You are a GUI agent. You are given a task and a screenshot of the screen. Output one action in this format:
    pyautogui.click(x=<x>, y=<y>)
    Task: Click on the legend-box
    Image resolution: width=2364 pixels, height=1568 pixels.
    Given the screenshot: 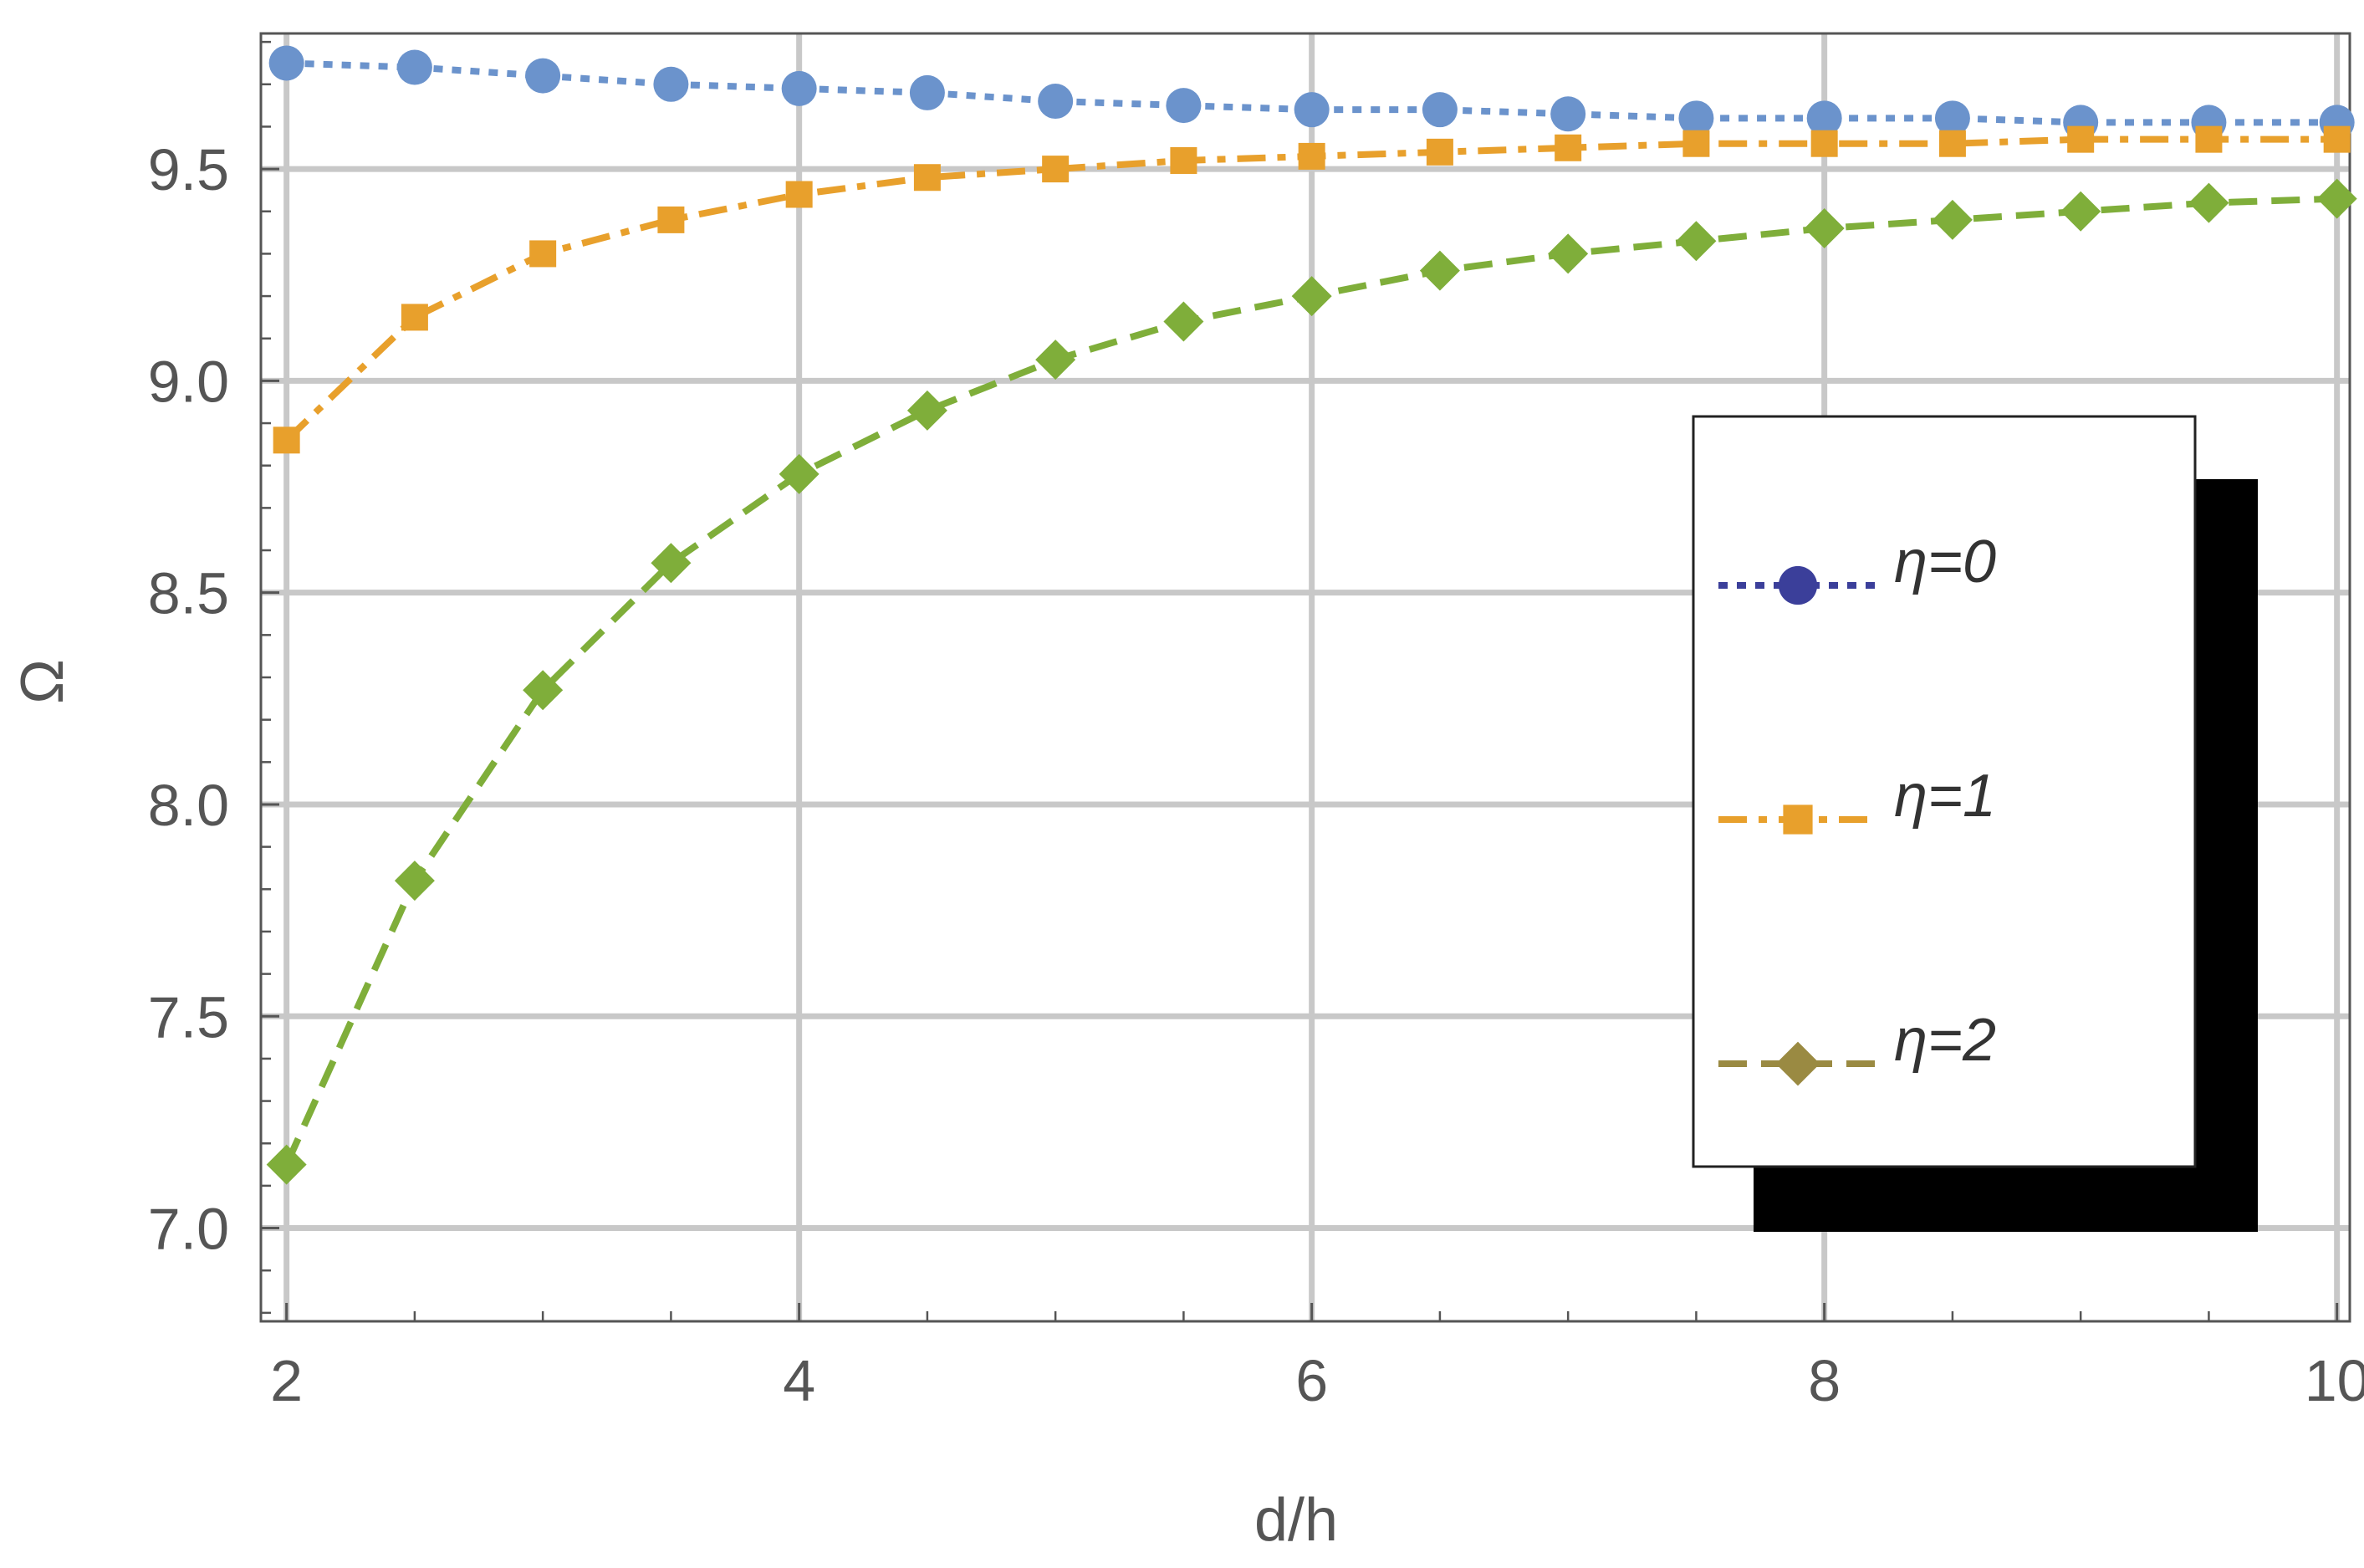 What is the action you would take?
    pyautogui.click(x=1944, y=791)
    